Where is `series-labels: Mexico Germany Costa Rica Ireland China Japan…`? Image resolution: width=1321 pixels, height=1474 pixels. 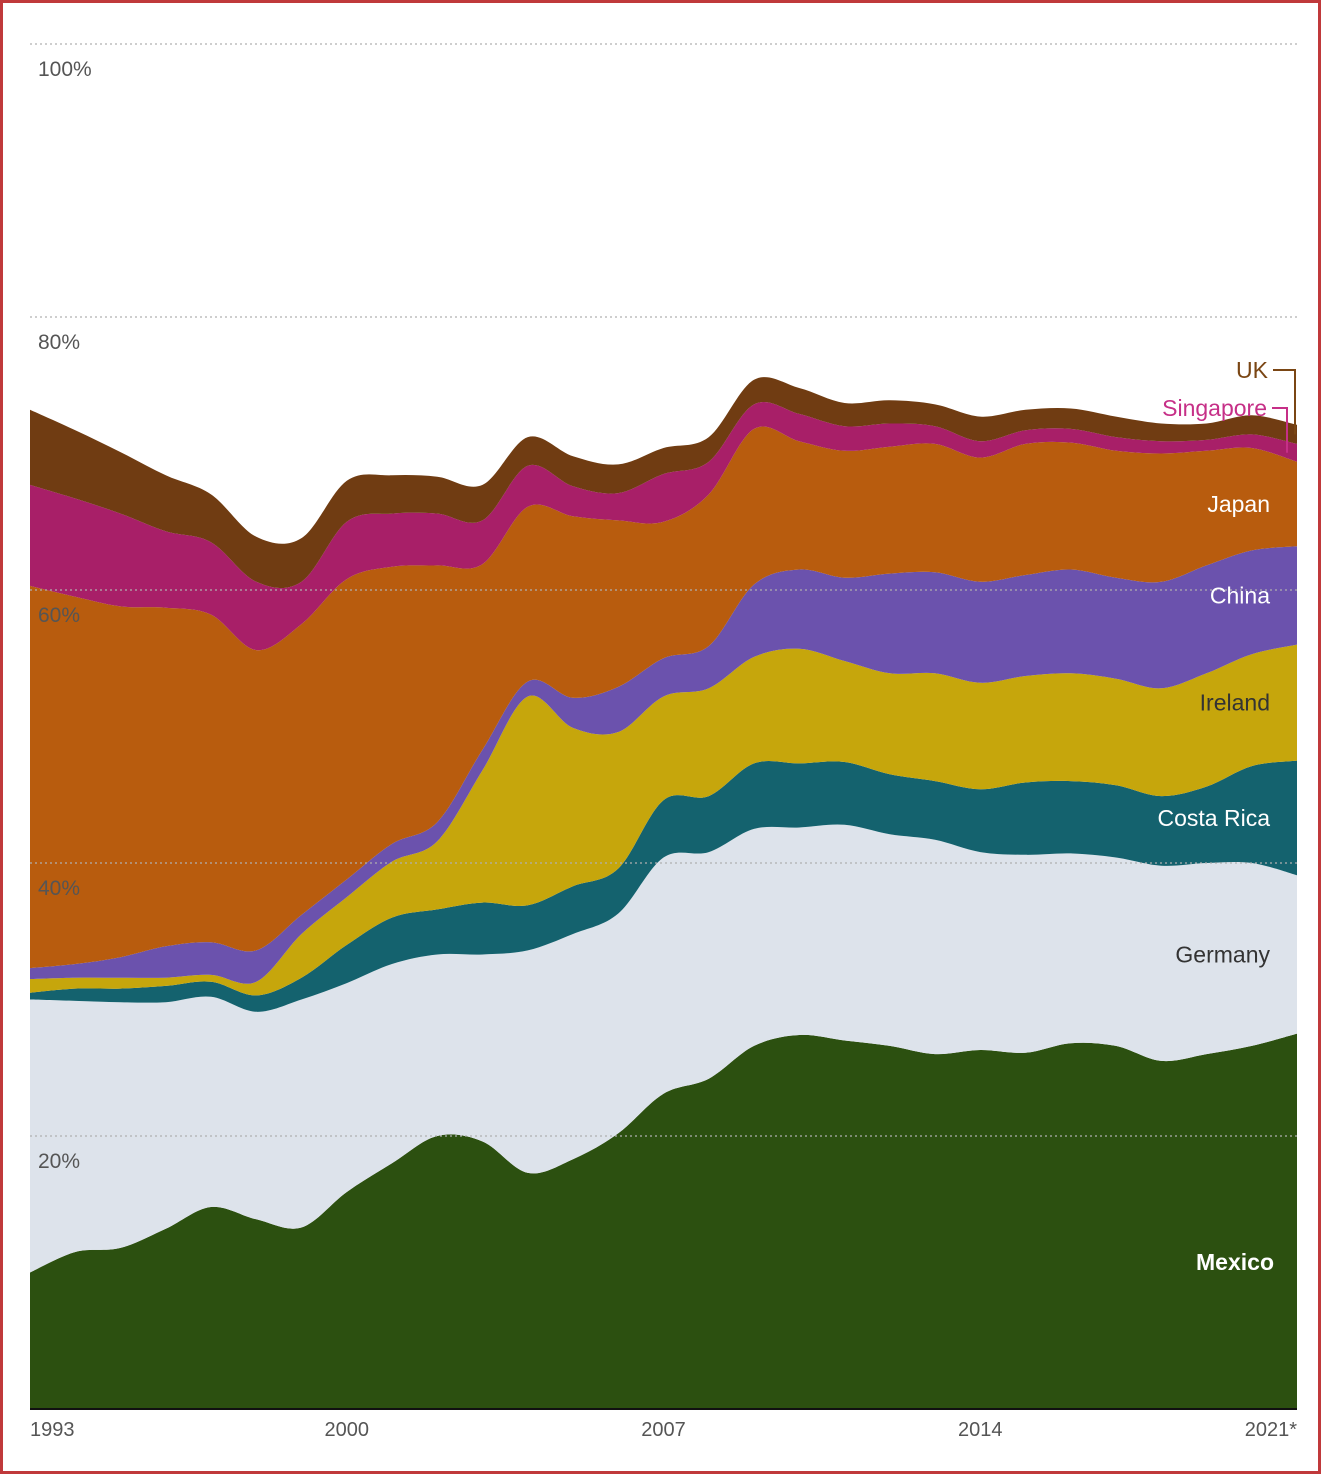
series-labels: Mexico Germany Costa Rica Ireland China Japan… is located at coordinates (1227, 816).